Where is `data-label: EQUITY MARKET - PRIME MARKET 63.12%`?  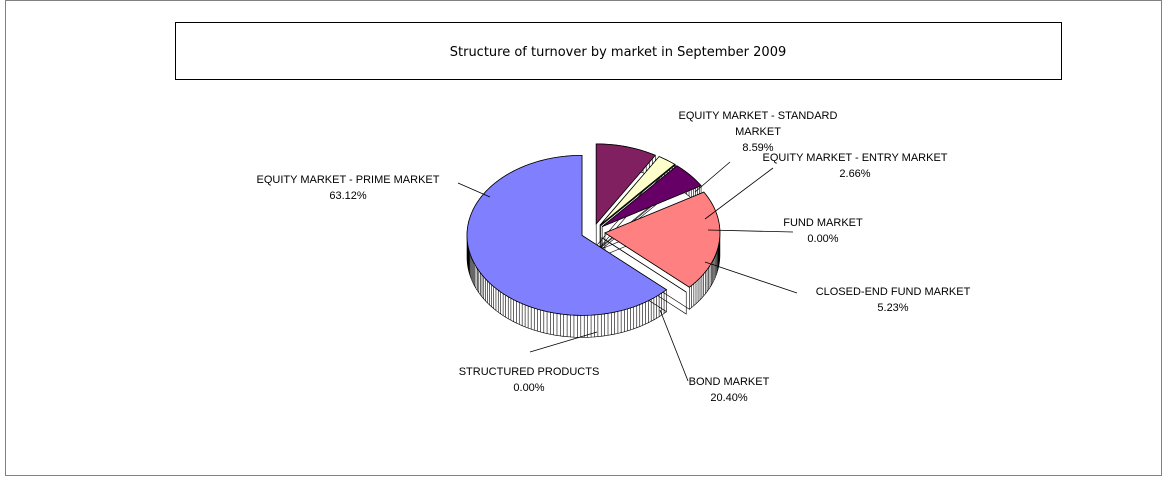
data-label: EQUITY MARKET - PRIME MARKET 63.12% is located at coordinates (348, 188).